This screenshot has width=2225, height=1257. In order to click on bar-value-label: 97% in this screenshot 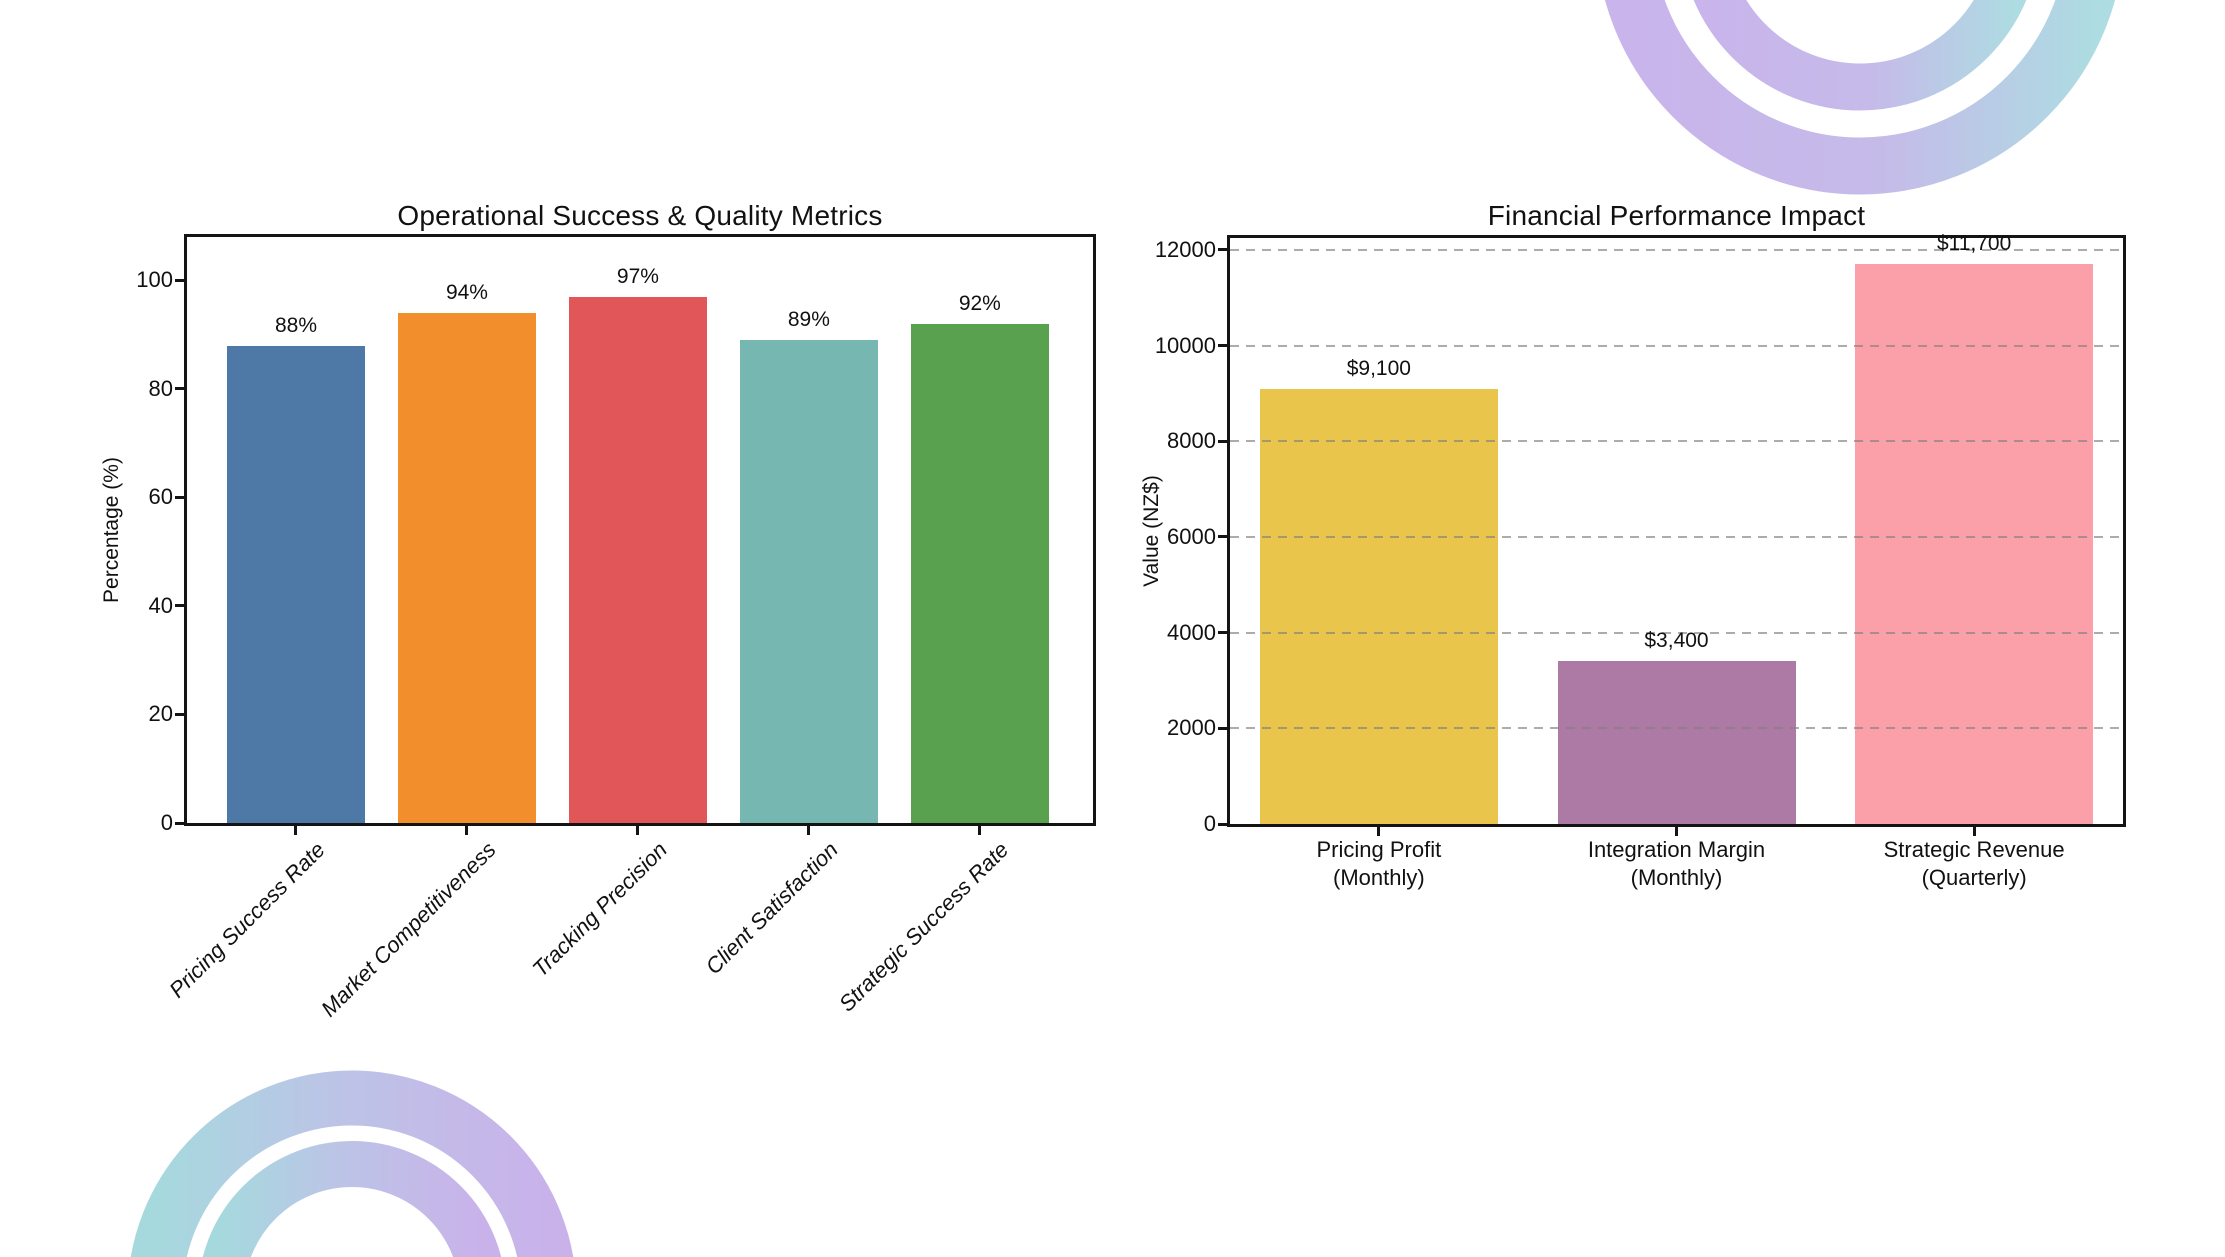, I will do `click(637, 276)`.